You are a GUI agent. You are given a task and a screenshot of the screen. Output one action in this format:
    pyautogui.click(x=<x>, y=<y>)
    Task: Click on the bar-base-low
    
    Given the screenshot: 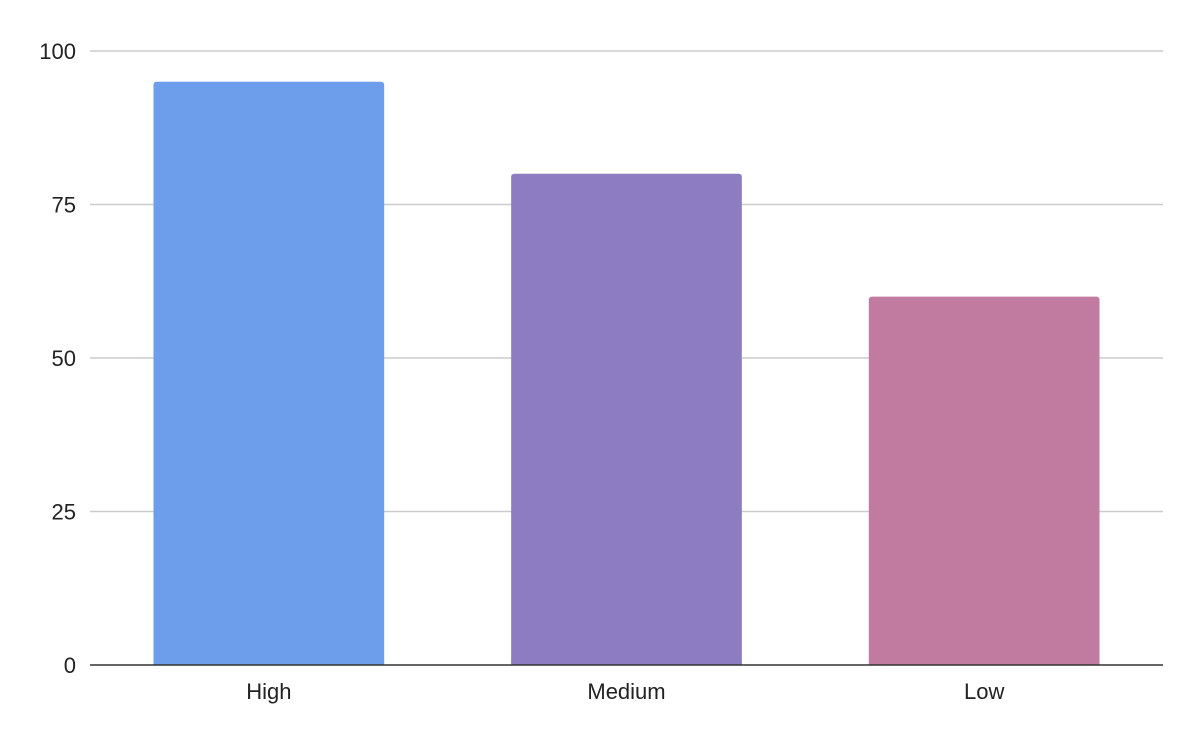 What is the action you would take?
    pyautogui.click(x=984, y=663)
    